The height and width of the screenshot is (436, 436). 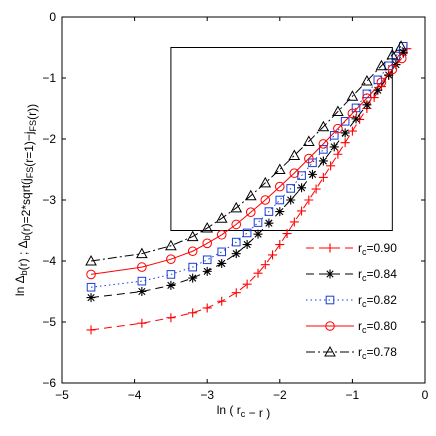 What do you see at coordinates (49, 322) in the screenshot?
I see `y-tick-label: −5` at bounding box center [49, 322].